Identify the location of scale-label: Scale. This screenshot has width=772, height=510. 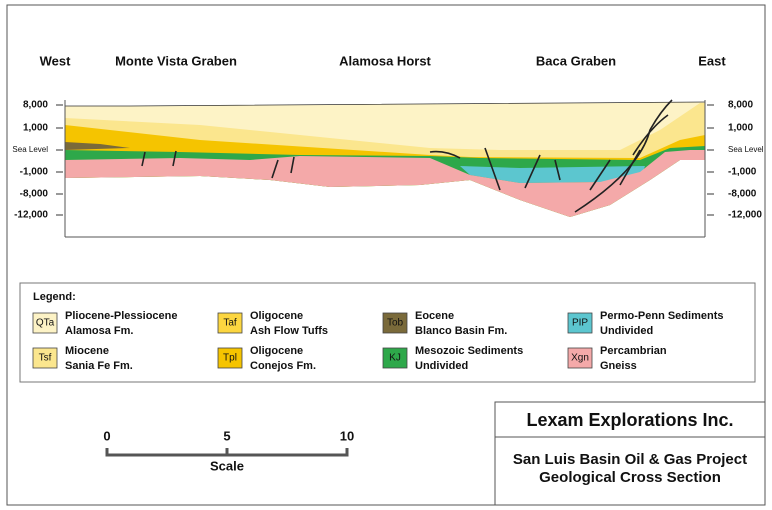
(227, 465).